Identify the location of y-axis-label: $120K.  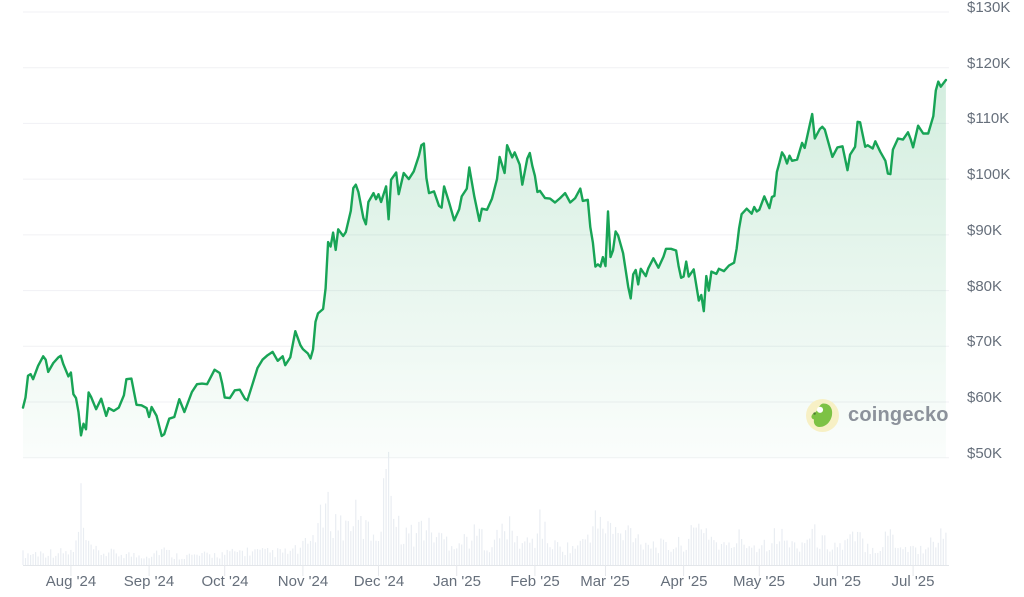
(989, 63).